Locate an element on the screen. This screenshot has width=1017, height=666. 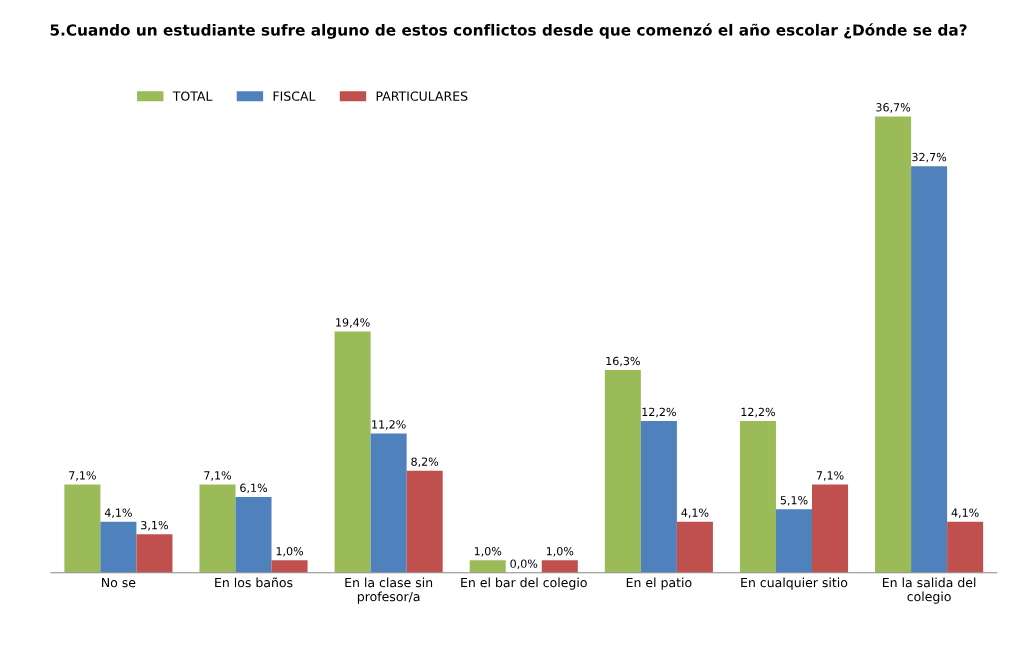
data-label: 0,0% is located at coordinates (524, 564).